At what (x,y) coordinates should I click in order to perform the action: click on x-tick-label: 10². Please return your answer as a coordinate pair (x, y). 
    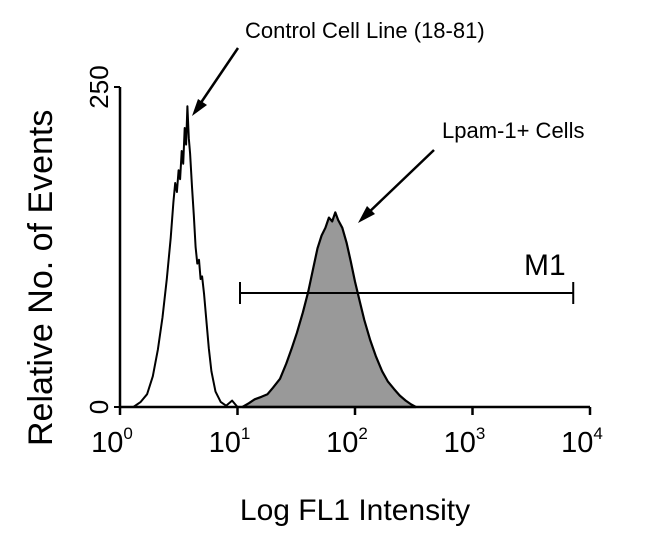
    Looking at the image, I should click on (347, 441).